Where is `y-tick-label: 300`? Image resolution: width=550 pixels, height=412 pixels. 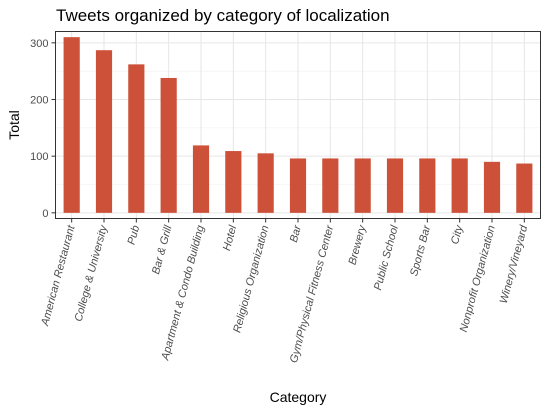 y-tick-label: 300 is located at coordinates (39, 44).